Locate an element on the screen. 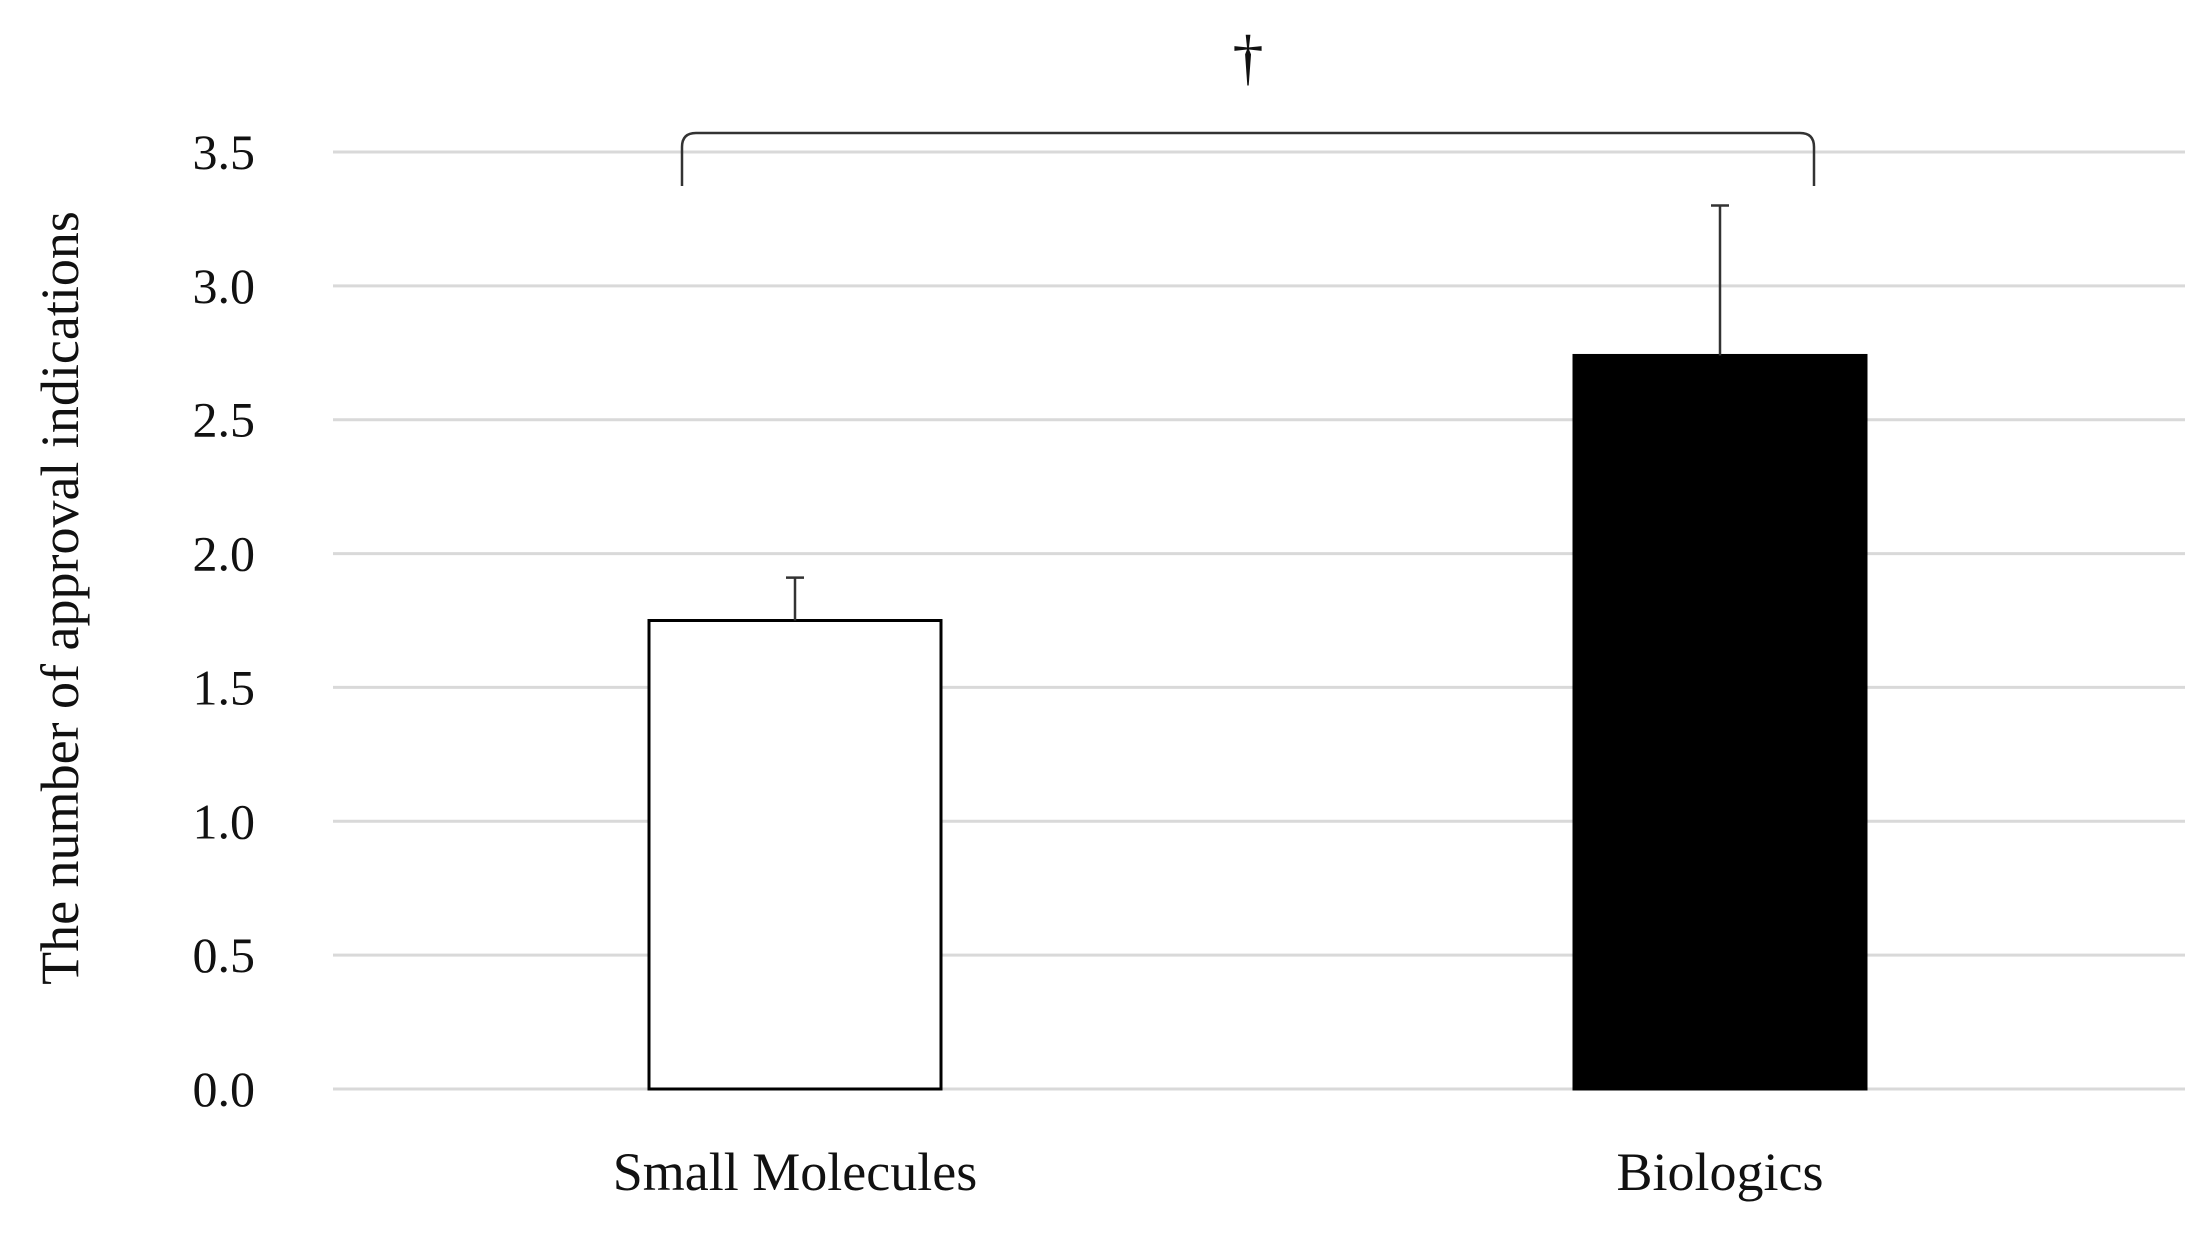  y-tick-label: 1.5 is located at coordinates (224, 687).